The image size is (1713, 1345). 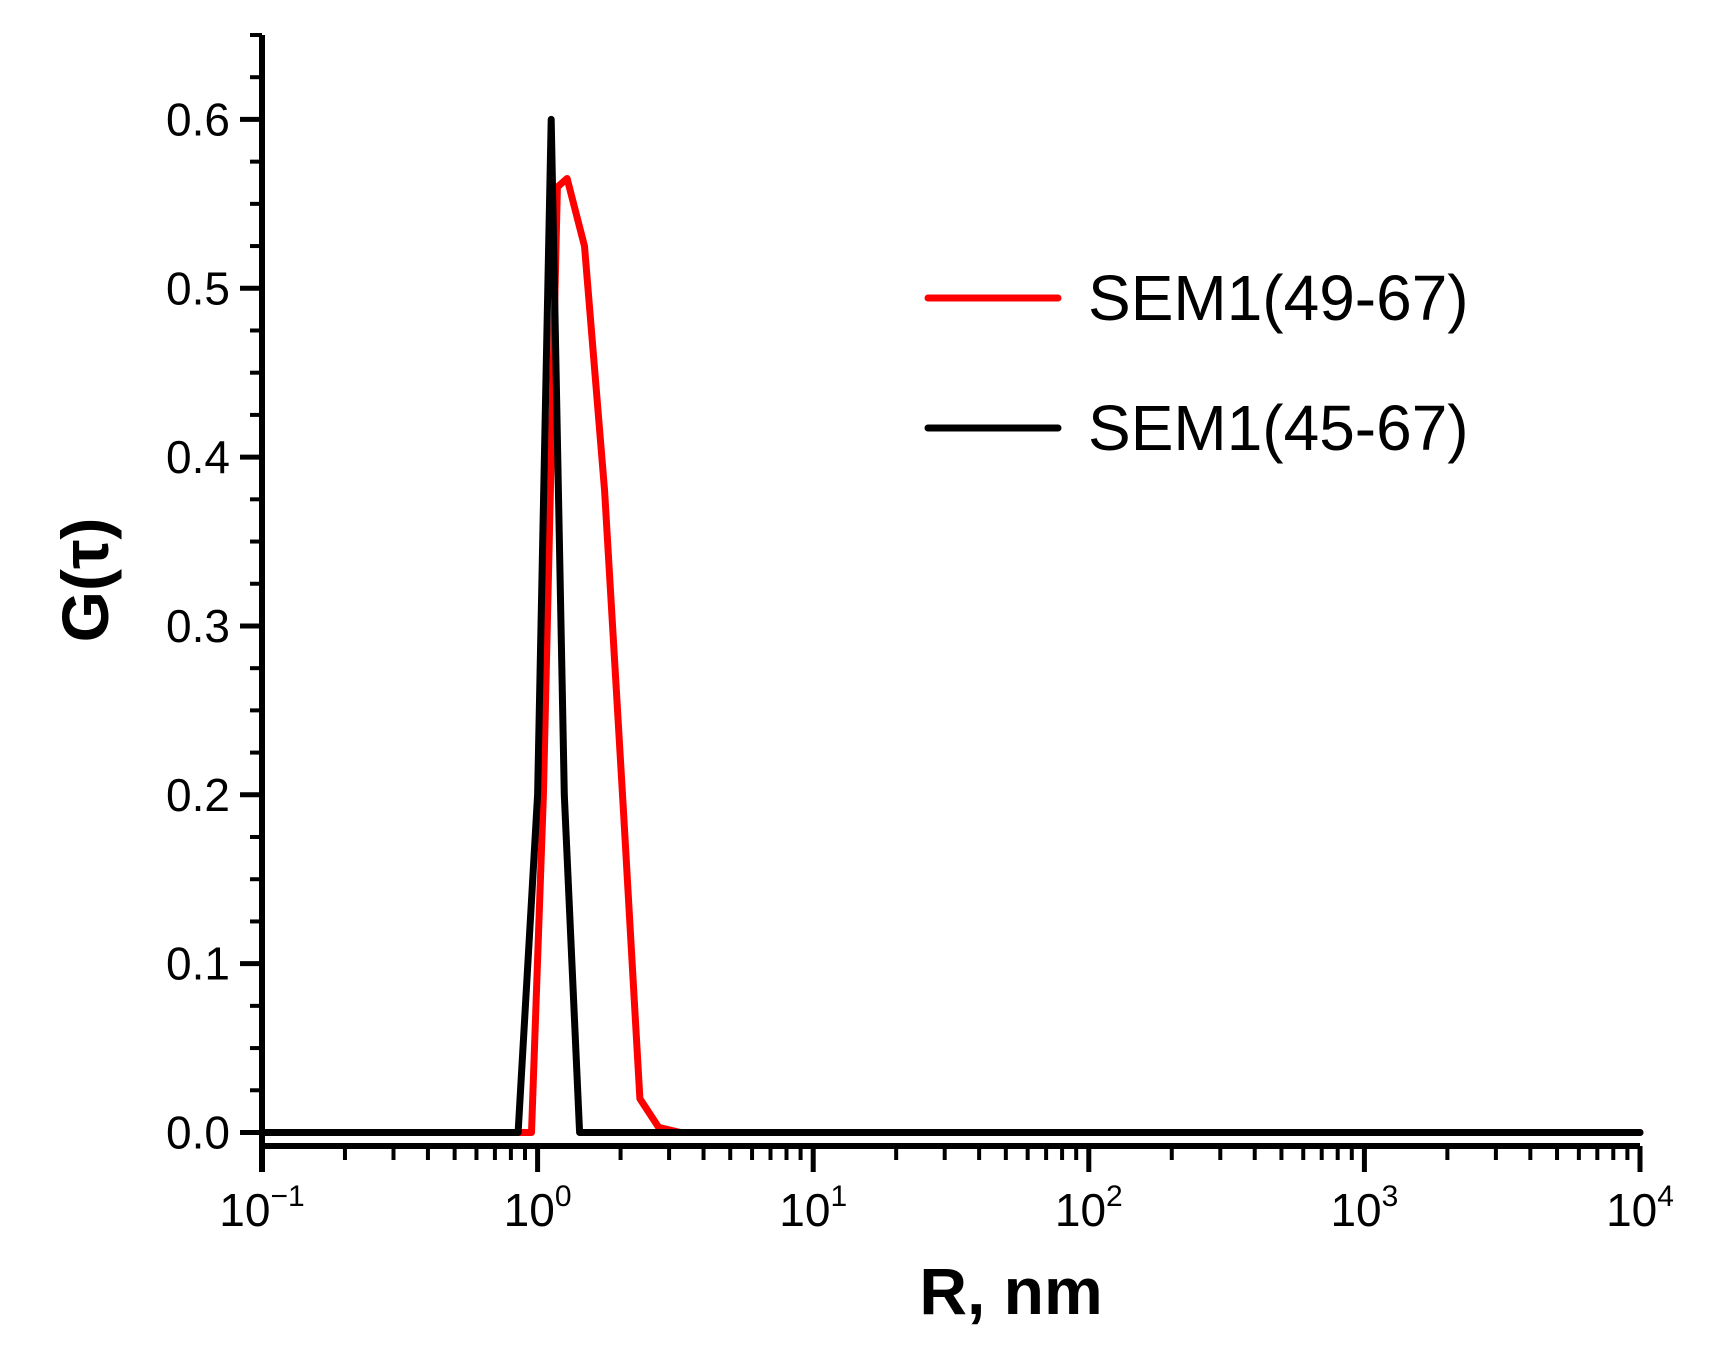 What do you see at coordinates (198, 288) in the screenshot?
I see `y-tick-label: 0.5` at bounding box center [198, 288].